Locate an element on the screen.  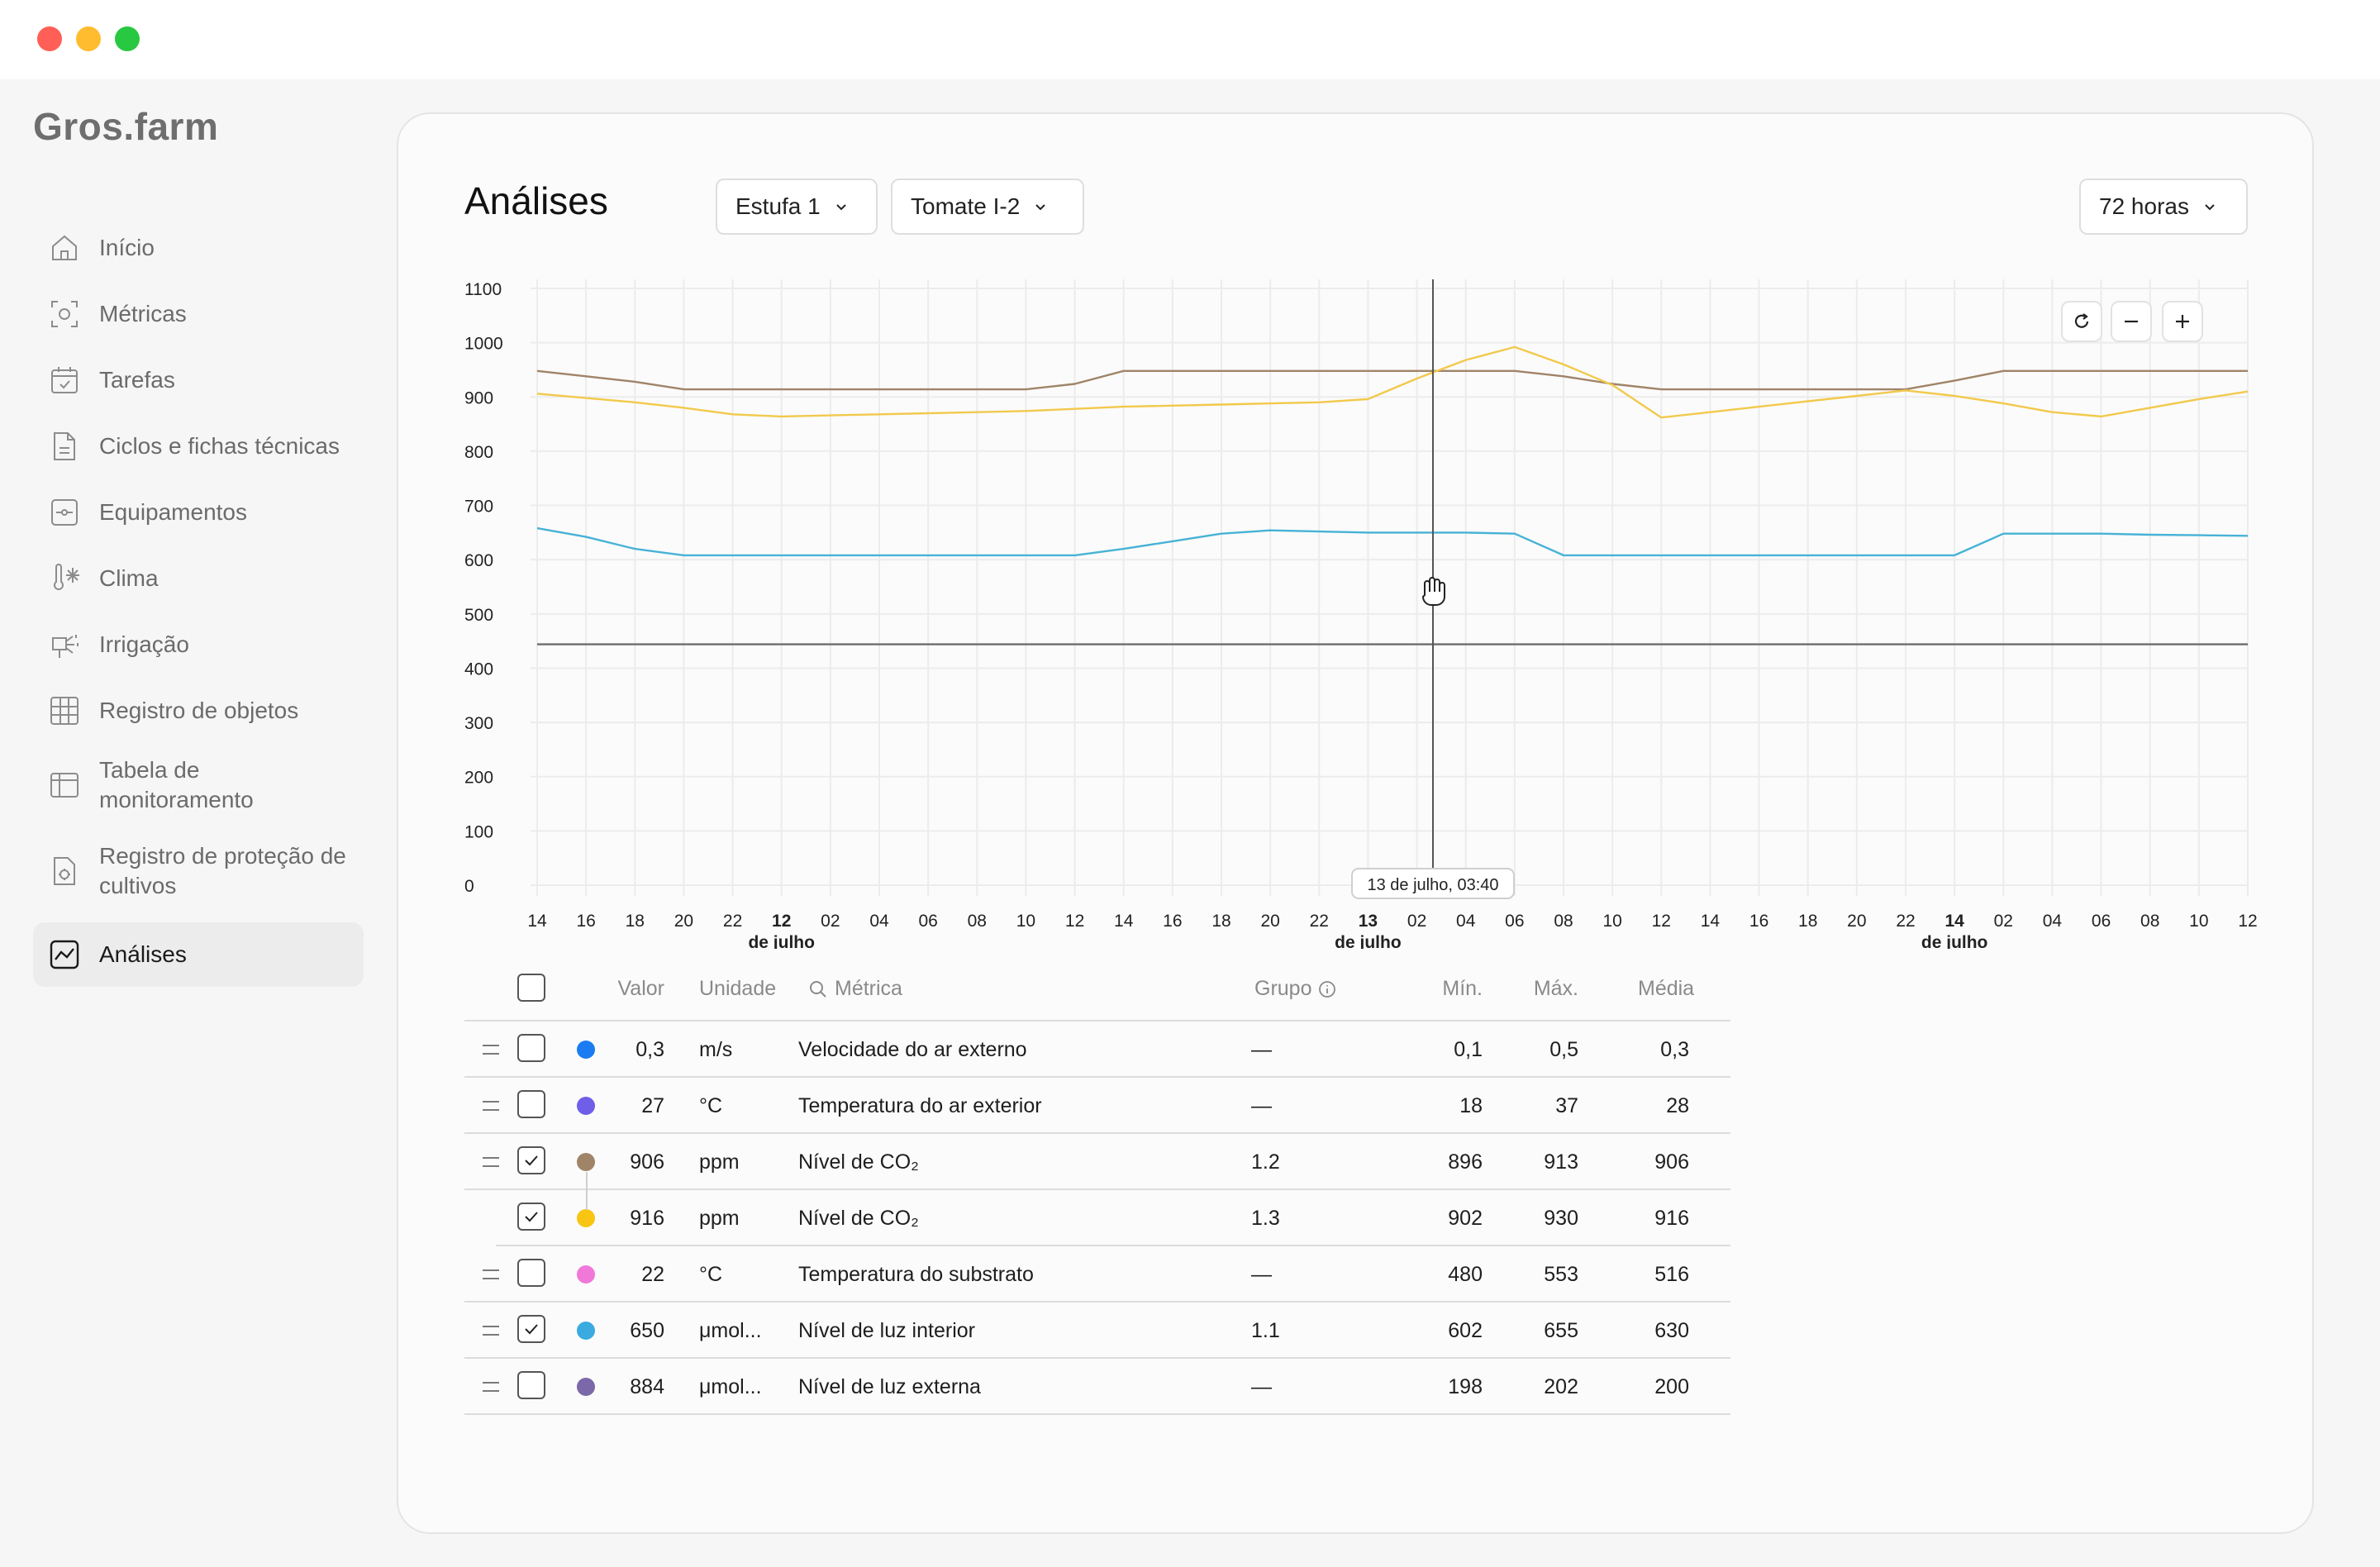
chevron-down-icon is located at coordinates (841, 207).